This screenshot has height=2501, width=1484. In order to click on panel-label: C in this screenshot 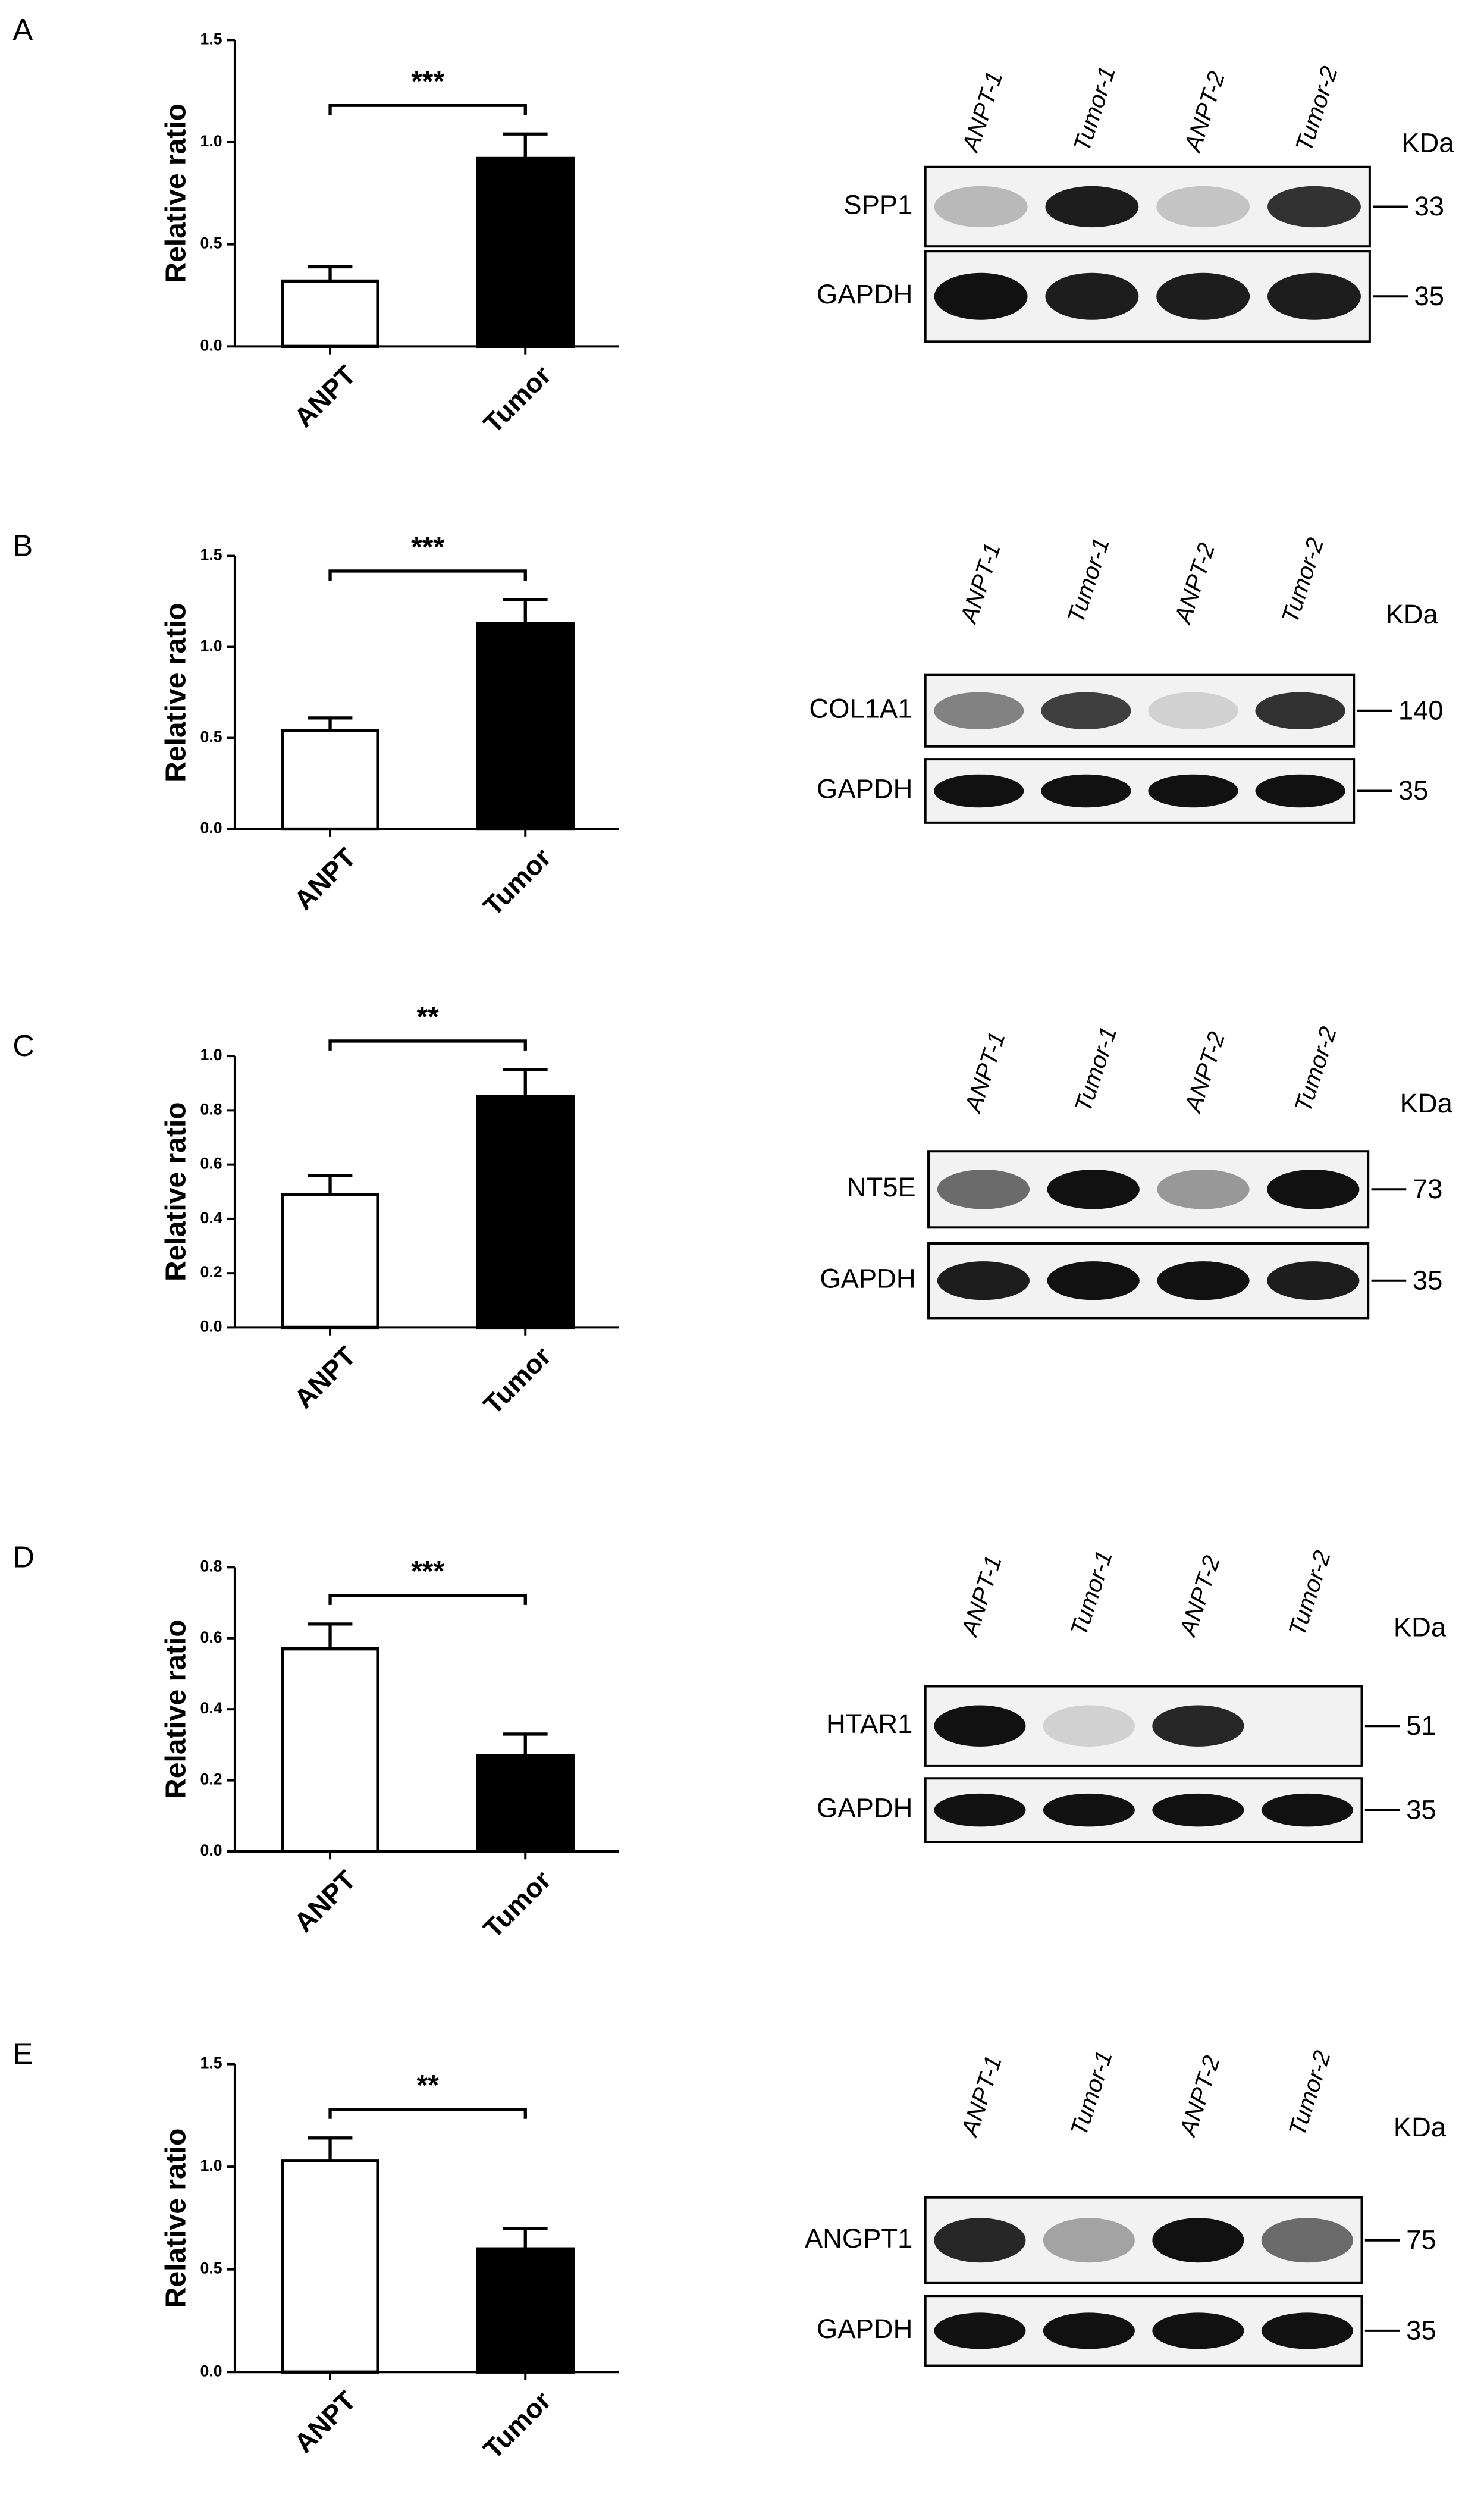, I will do `click(23, 1046)`.